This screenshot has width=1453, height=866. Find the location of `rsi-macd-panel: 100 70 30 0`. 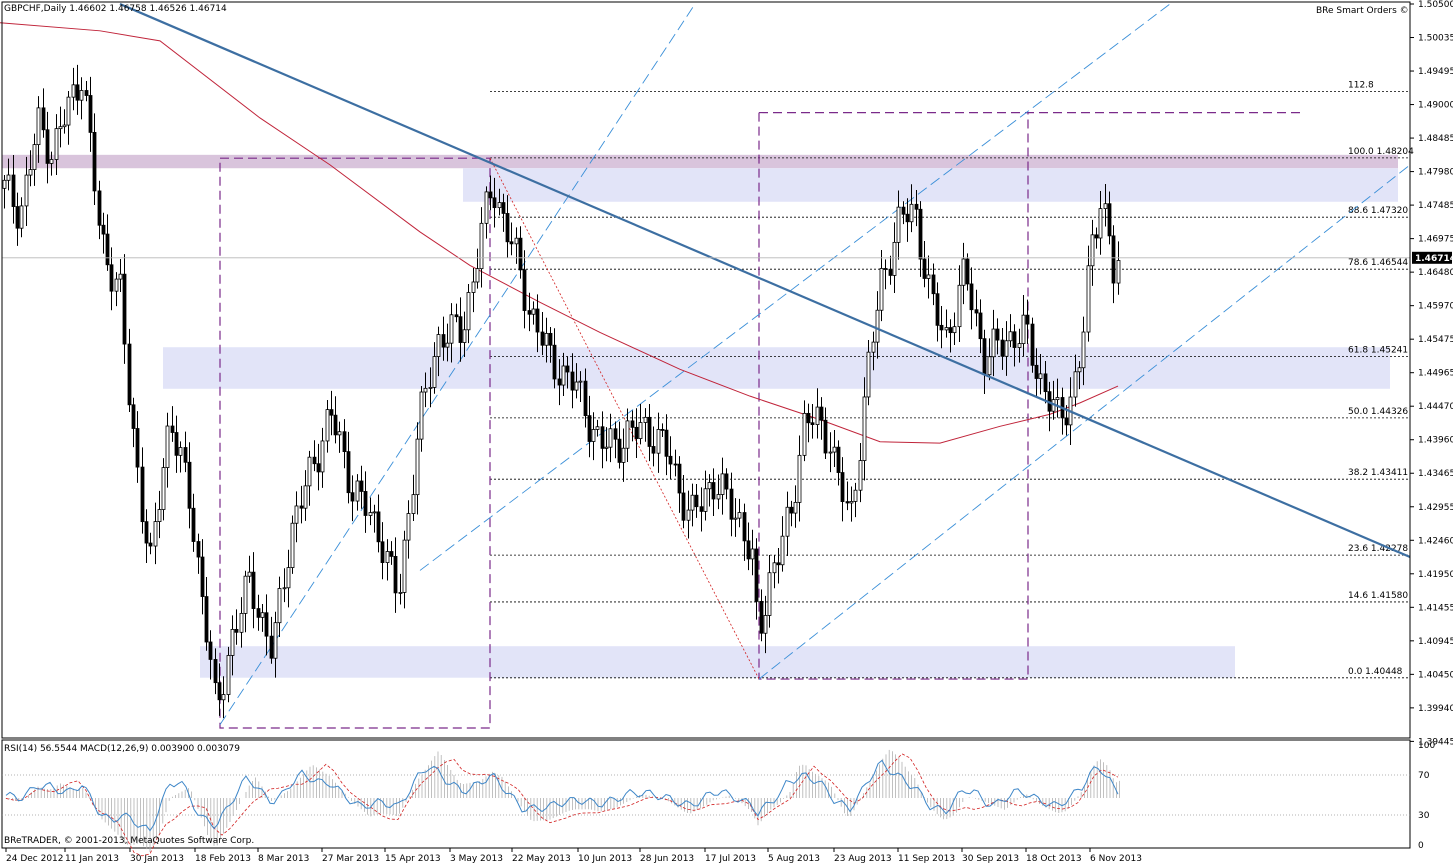

rsi-macd-panel: 100 70 30 0 is located at coordinates (718, 799).